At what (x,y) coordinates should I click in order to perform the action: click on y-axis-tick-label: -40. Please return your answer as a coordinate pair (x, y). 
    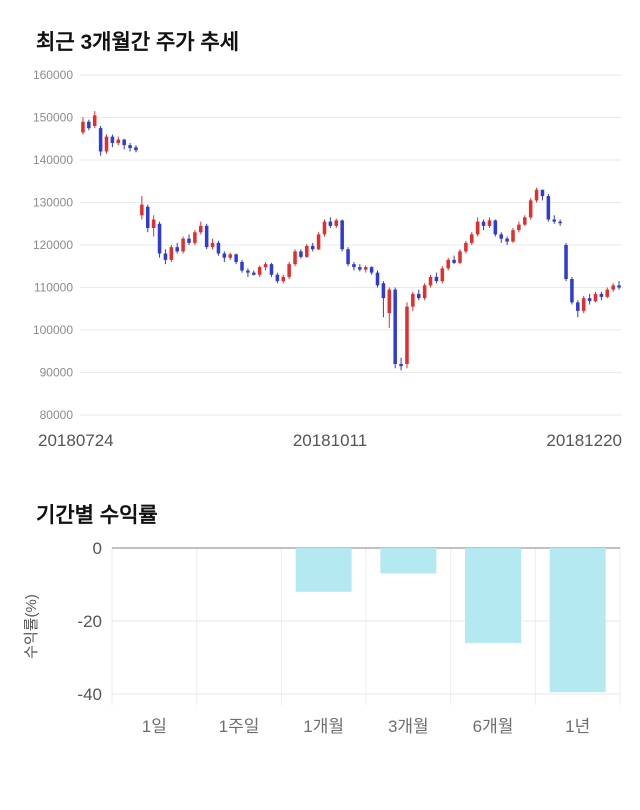
    Looking at the image, I should click on (89, 694).